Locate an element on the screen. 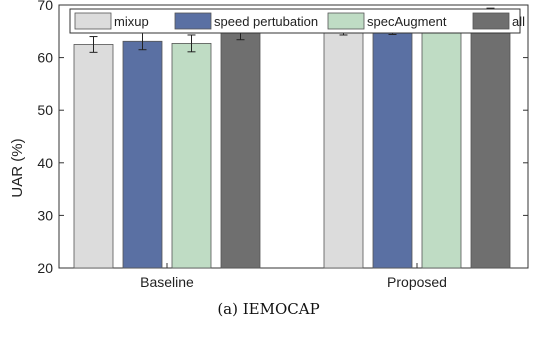 The image size is (537, 341). legend-box is located at coordinates (295, 21).